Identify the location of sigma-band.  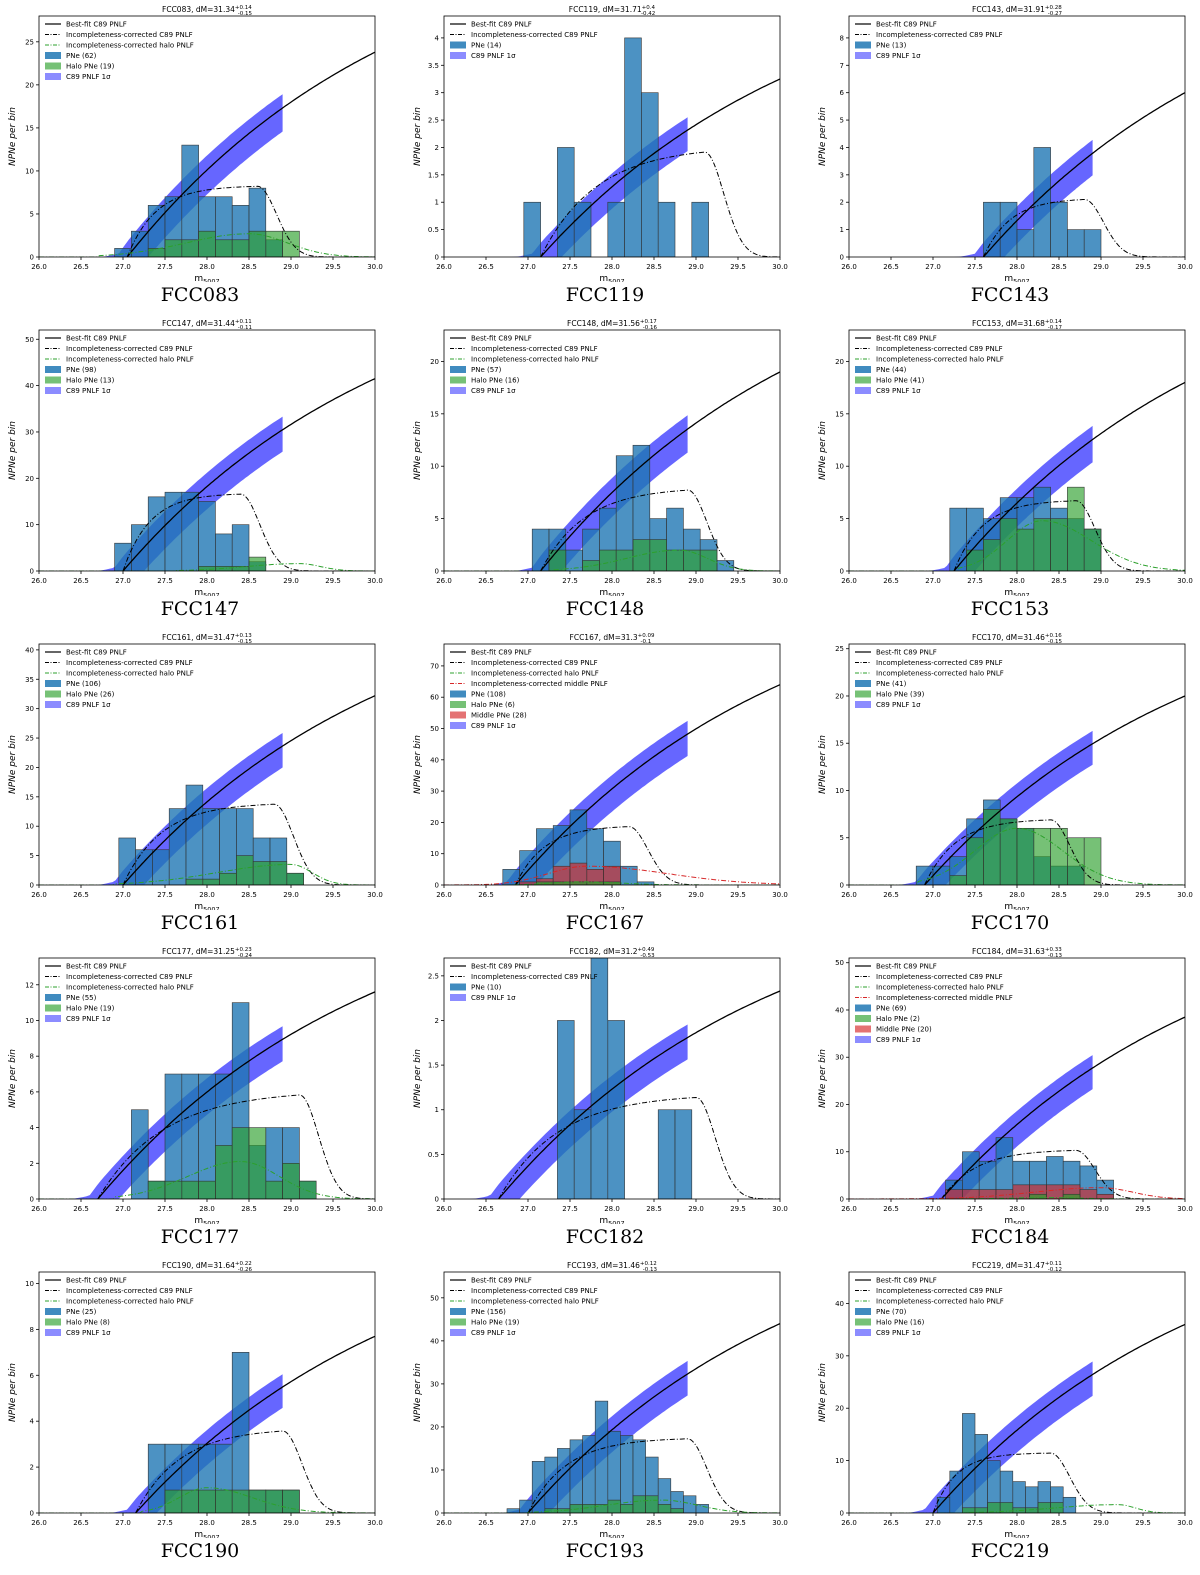
(1023, 198).